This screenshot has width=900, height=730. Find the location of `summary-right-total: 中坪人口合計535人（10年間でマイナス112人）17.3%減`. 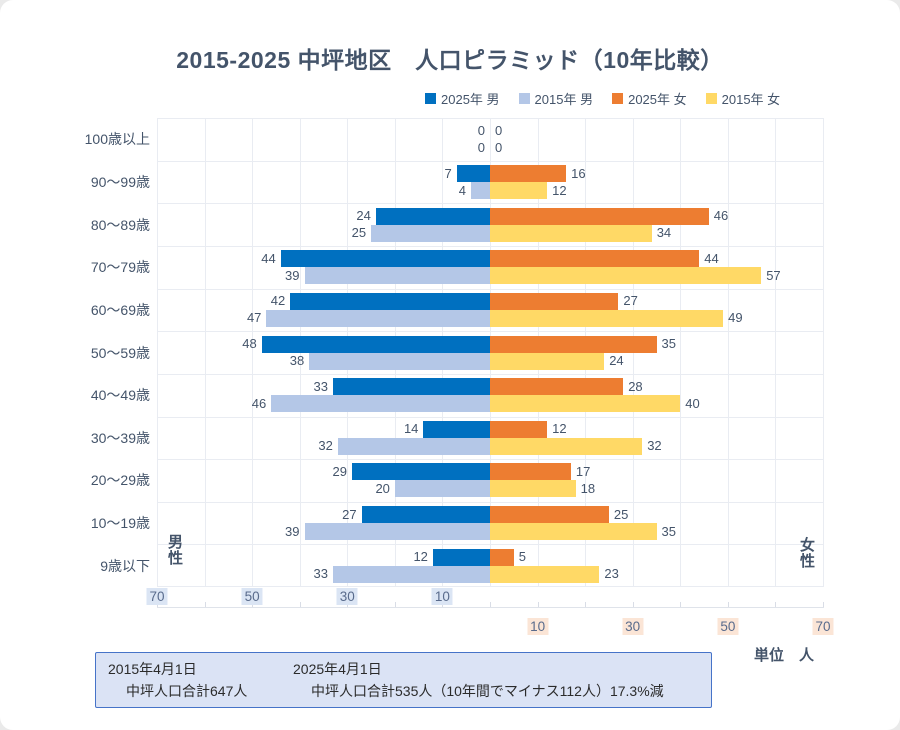

summary-right-total: 中坪人口合計535人（10年間でマイナス112人）17.3%減 is located at coordinates (487, 691).